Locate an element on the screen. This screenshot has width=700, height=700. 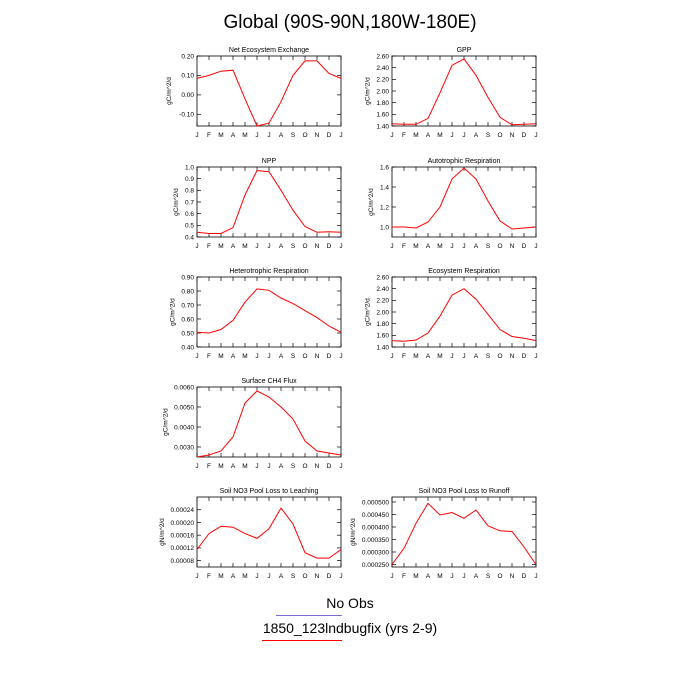
y-tick-label: 2.60 is located at coordinates (382, 56).